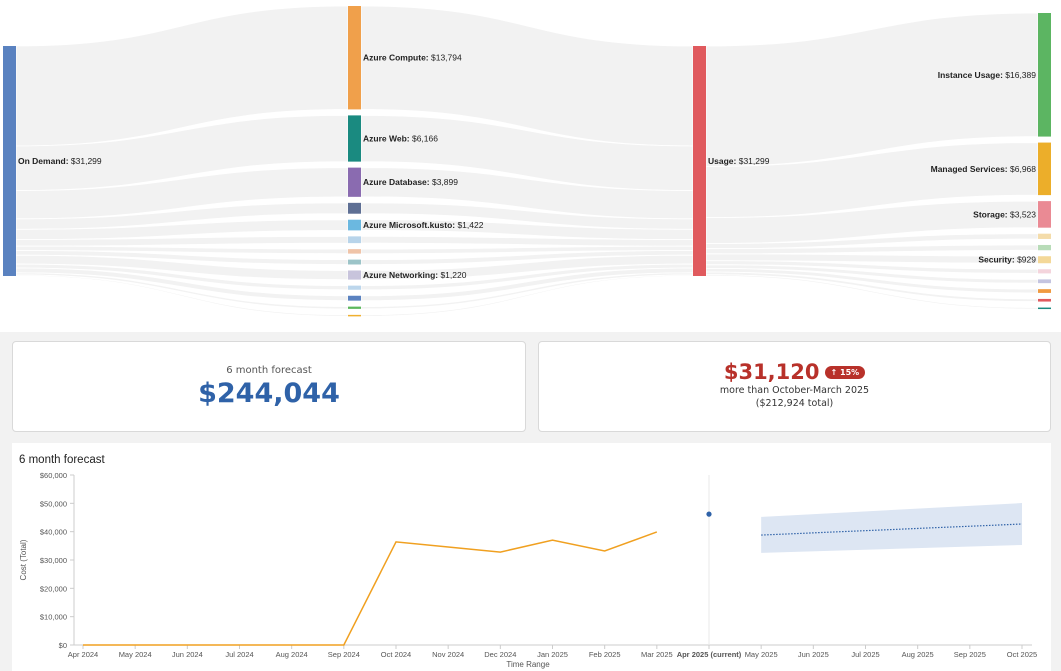 This screenshot has width=1061, height=671. What do you see at coordinates (1044, 300) in the screenshot?
I see `sankey-node-other-f` at bounding box center [1044, 300].